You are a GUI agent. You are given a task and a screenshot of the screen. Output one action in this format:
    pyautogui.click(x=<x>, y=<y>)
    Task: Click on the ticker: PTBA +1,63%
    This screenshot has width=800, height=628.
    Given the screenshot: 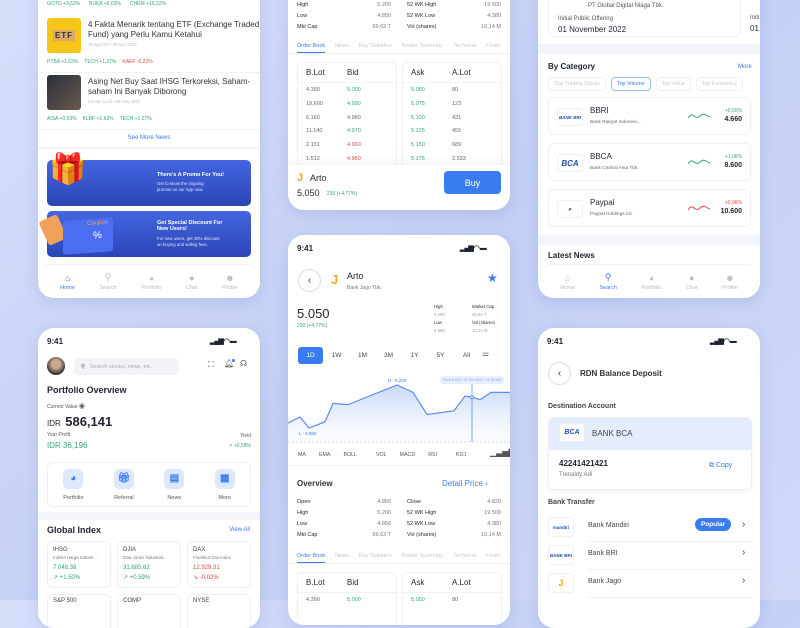 What is the action you would take?
    pyautogui.click(x=63, y=62)
    